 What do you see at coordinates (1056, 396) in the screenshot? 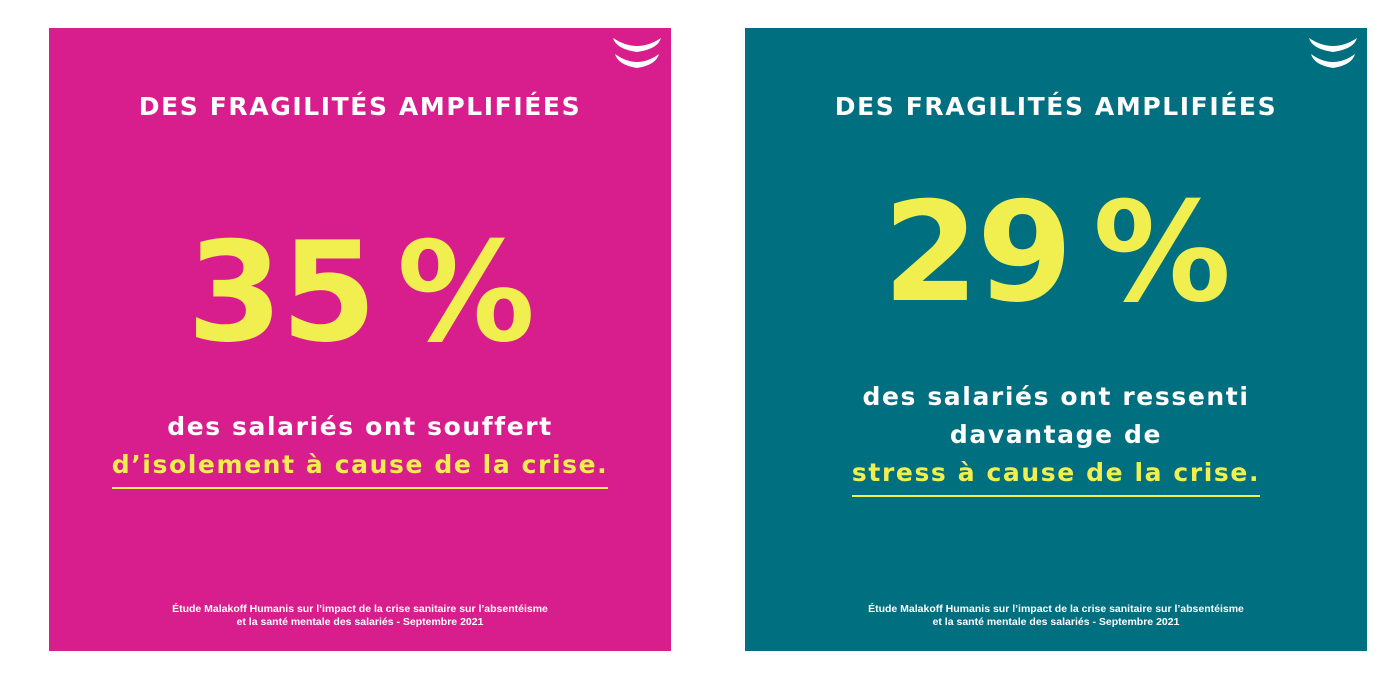
I see `caption-line: des salariés ont ressenti` at bounding box center [1056, 396].